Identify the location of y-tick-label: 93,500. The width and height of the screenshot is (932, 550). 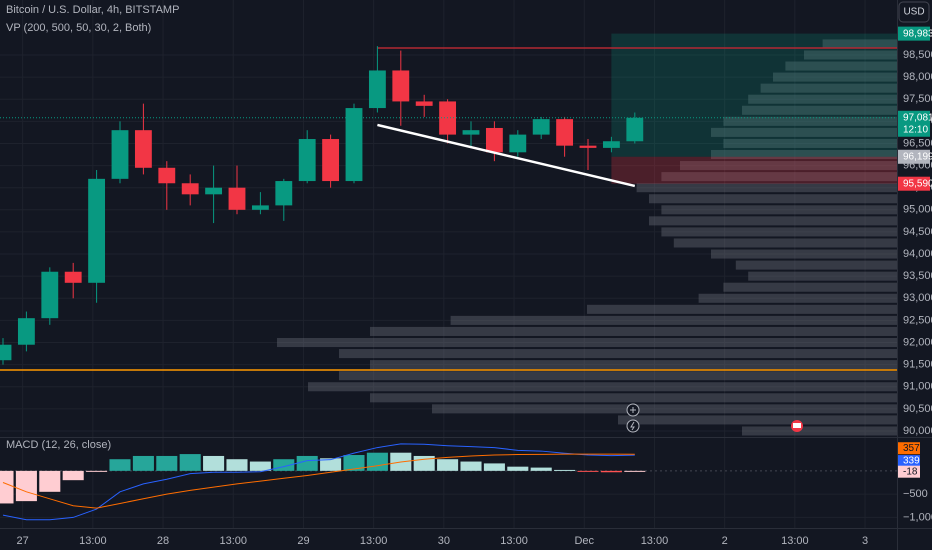
(917, 276).